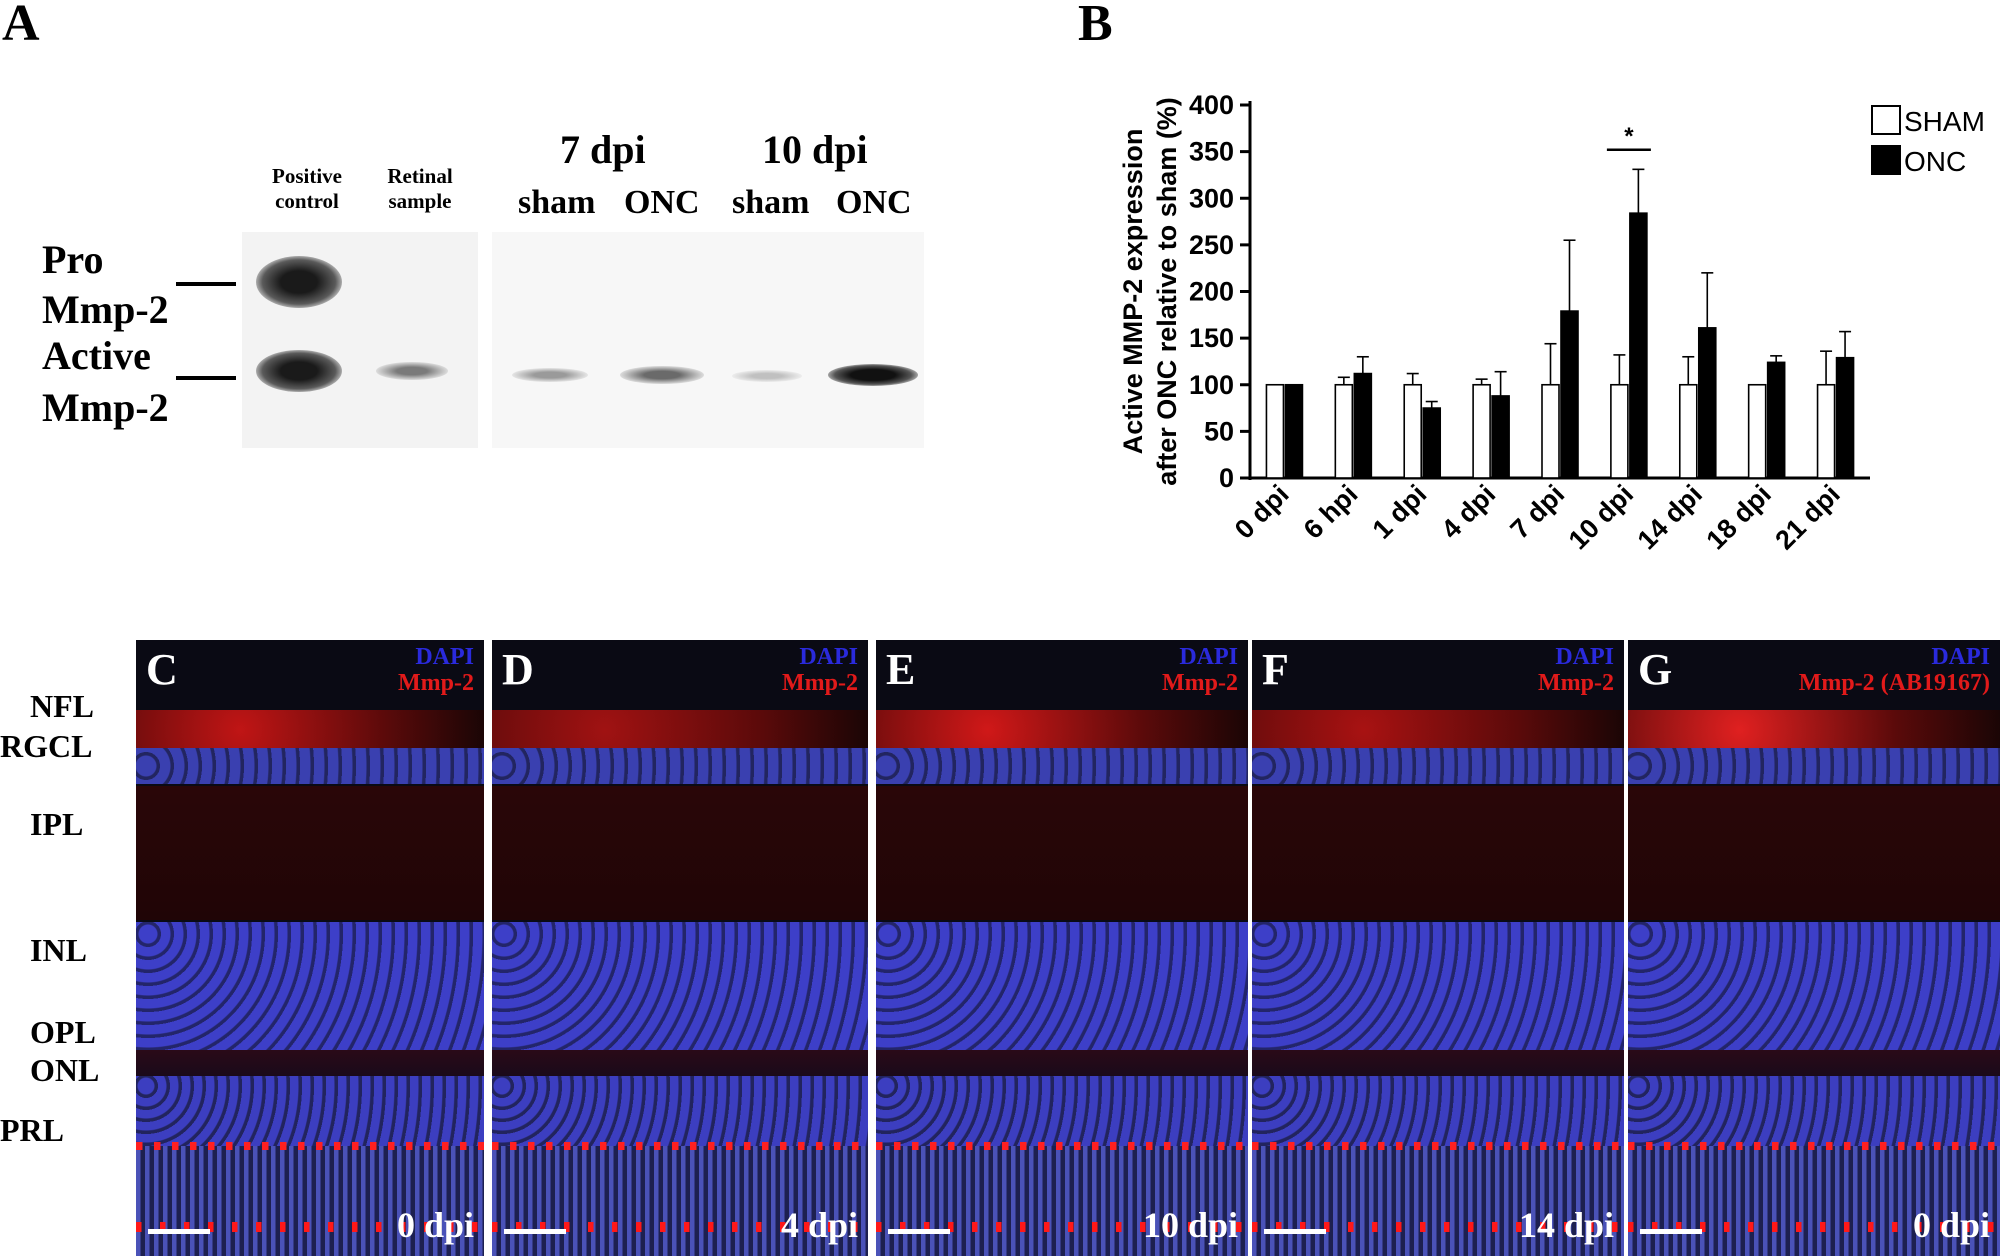  Describe the element at coordinates (360, 340) in the screenshot. I see `western-blot-left` at that location.